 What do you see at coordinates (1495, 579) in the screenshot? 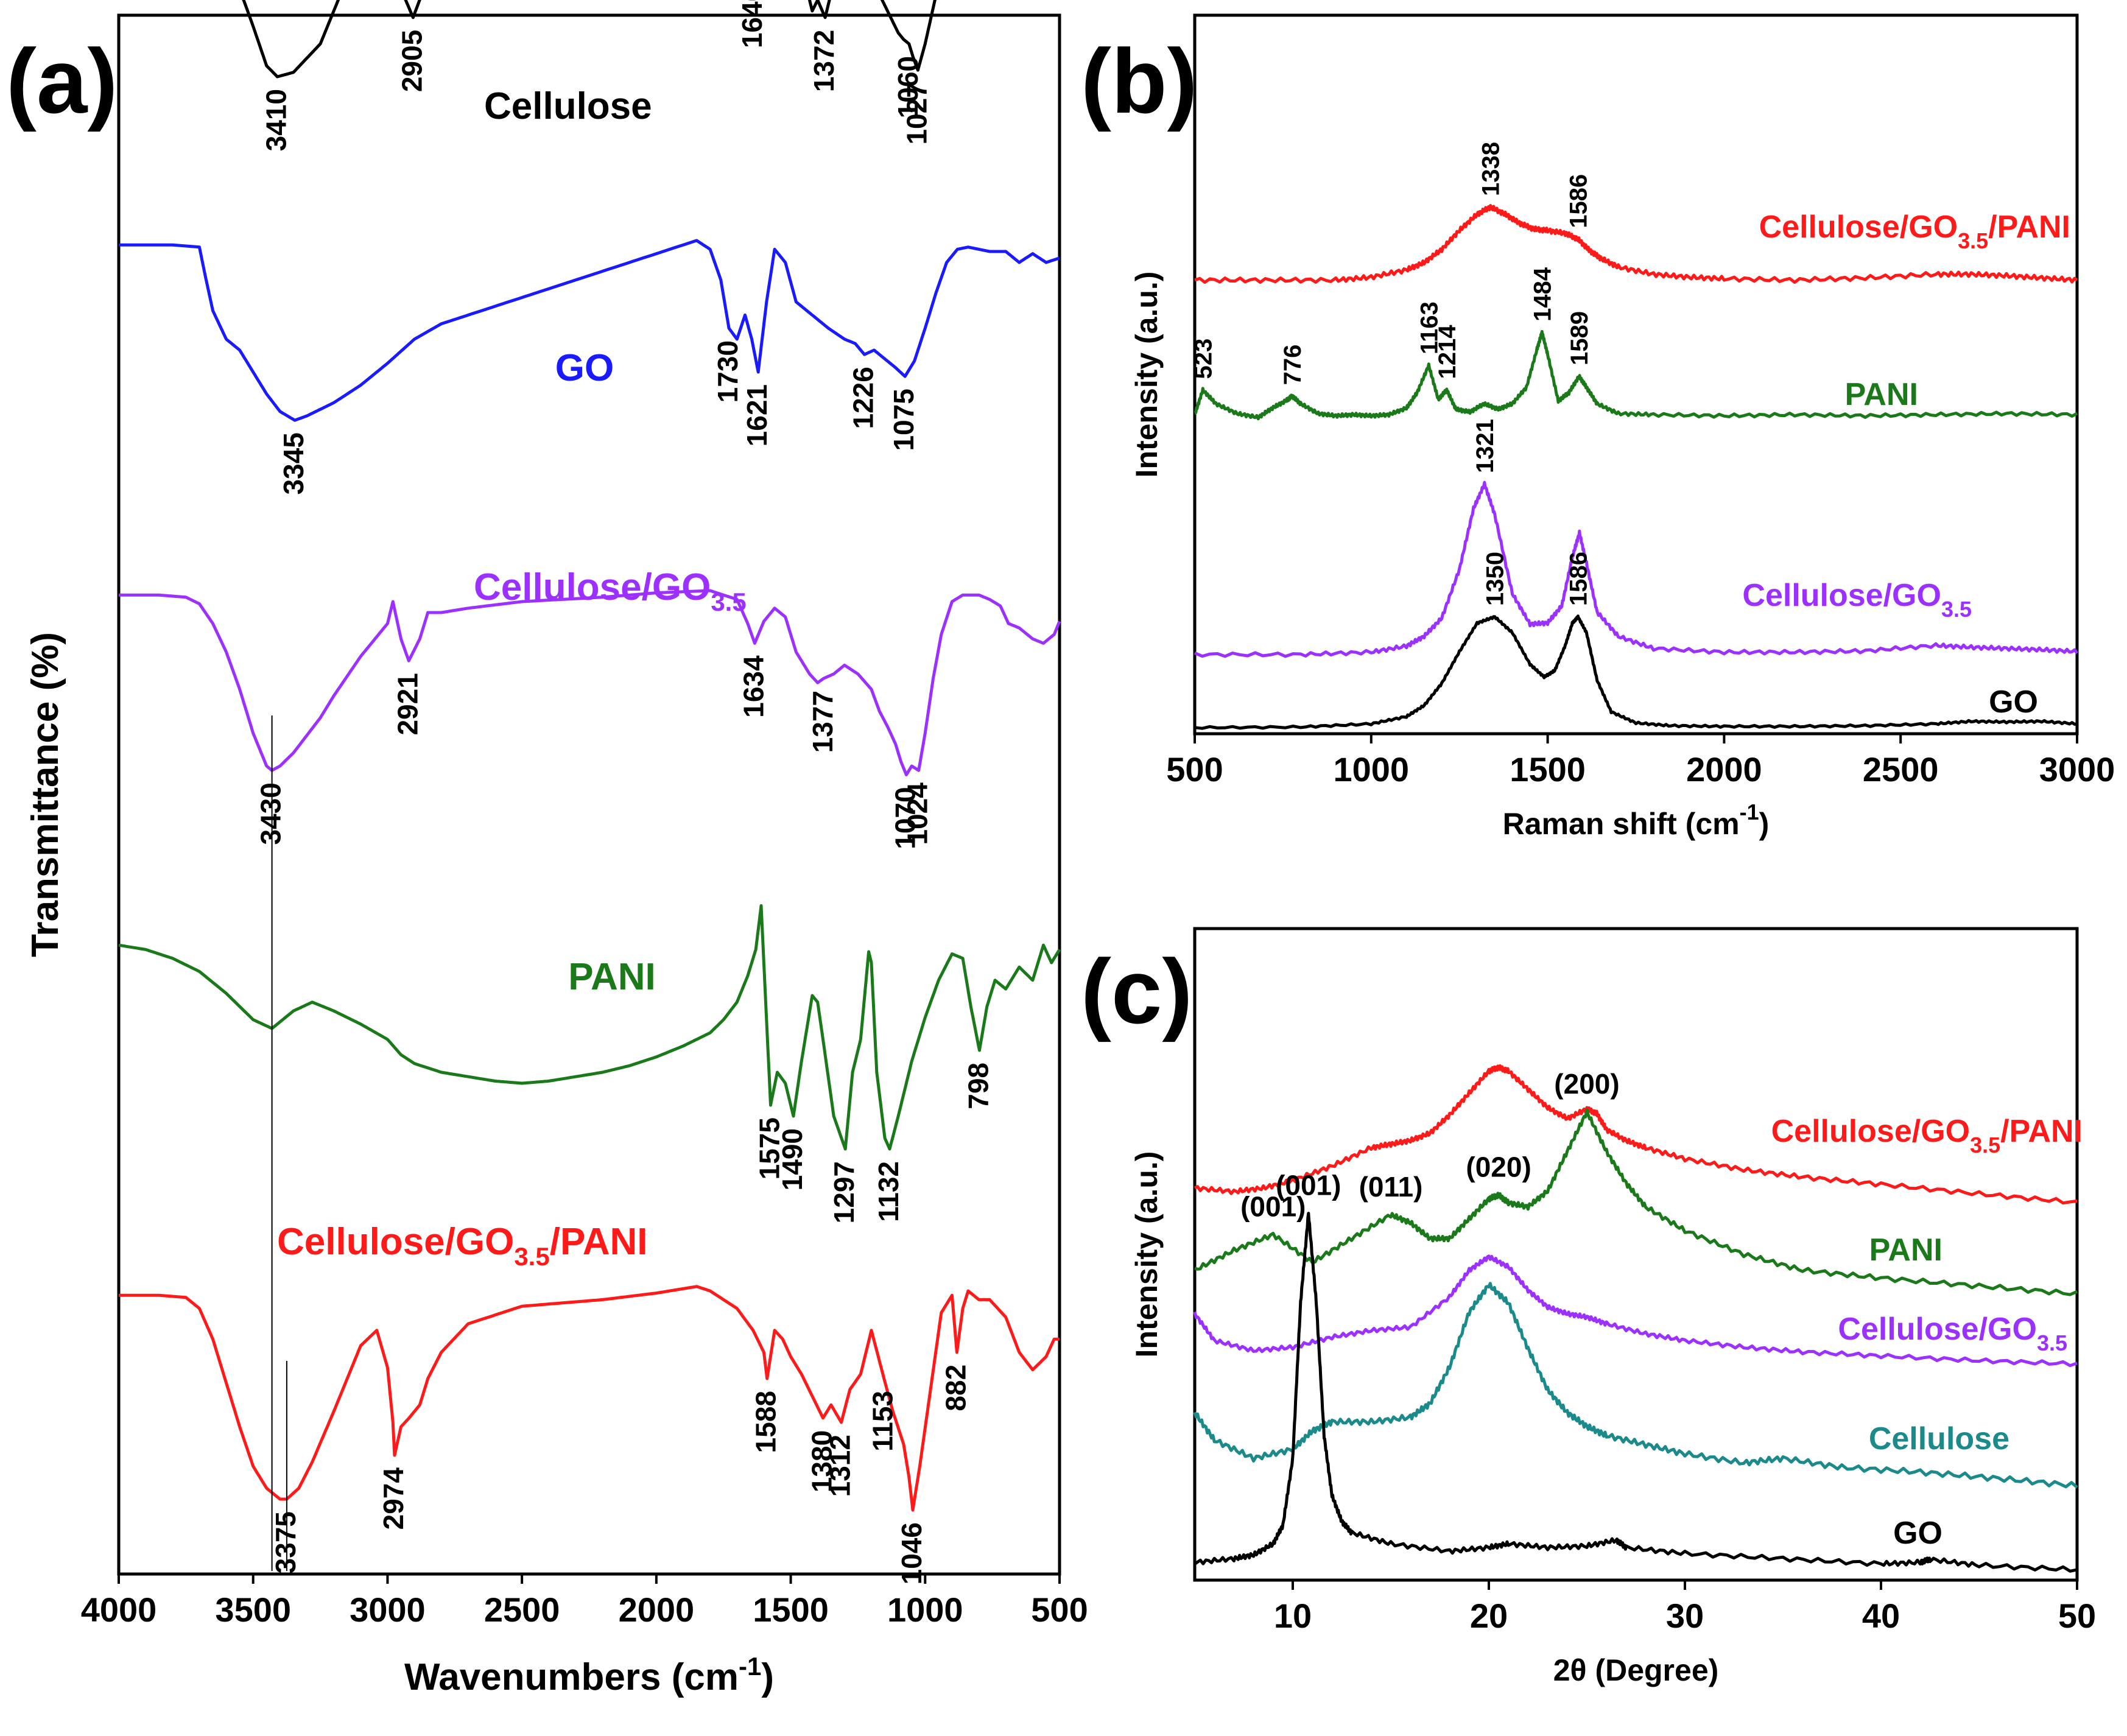
I see `peak-label-b: 1350` at bounding box center [1495, 579].